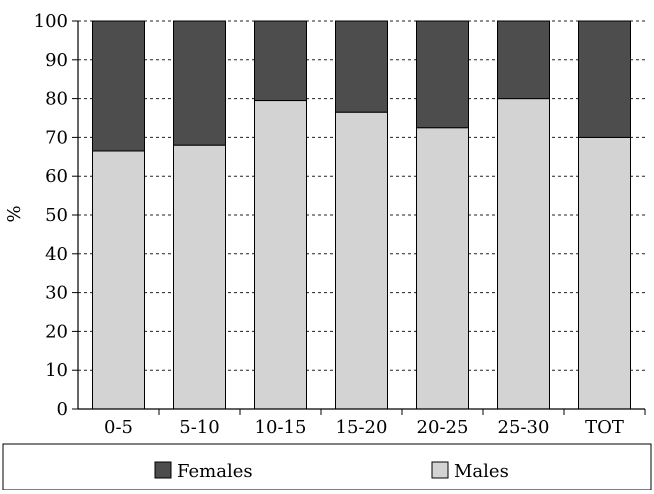 The width and height of the screenshot is (654, 494). I want to click on x-tick-label: 5-10, so click(199, 427).